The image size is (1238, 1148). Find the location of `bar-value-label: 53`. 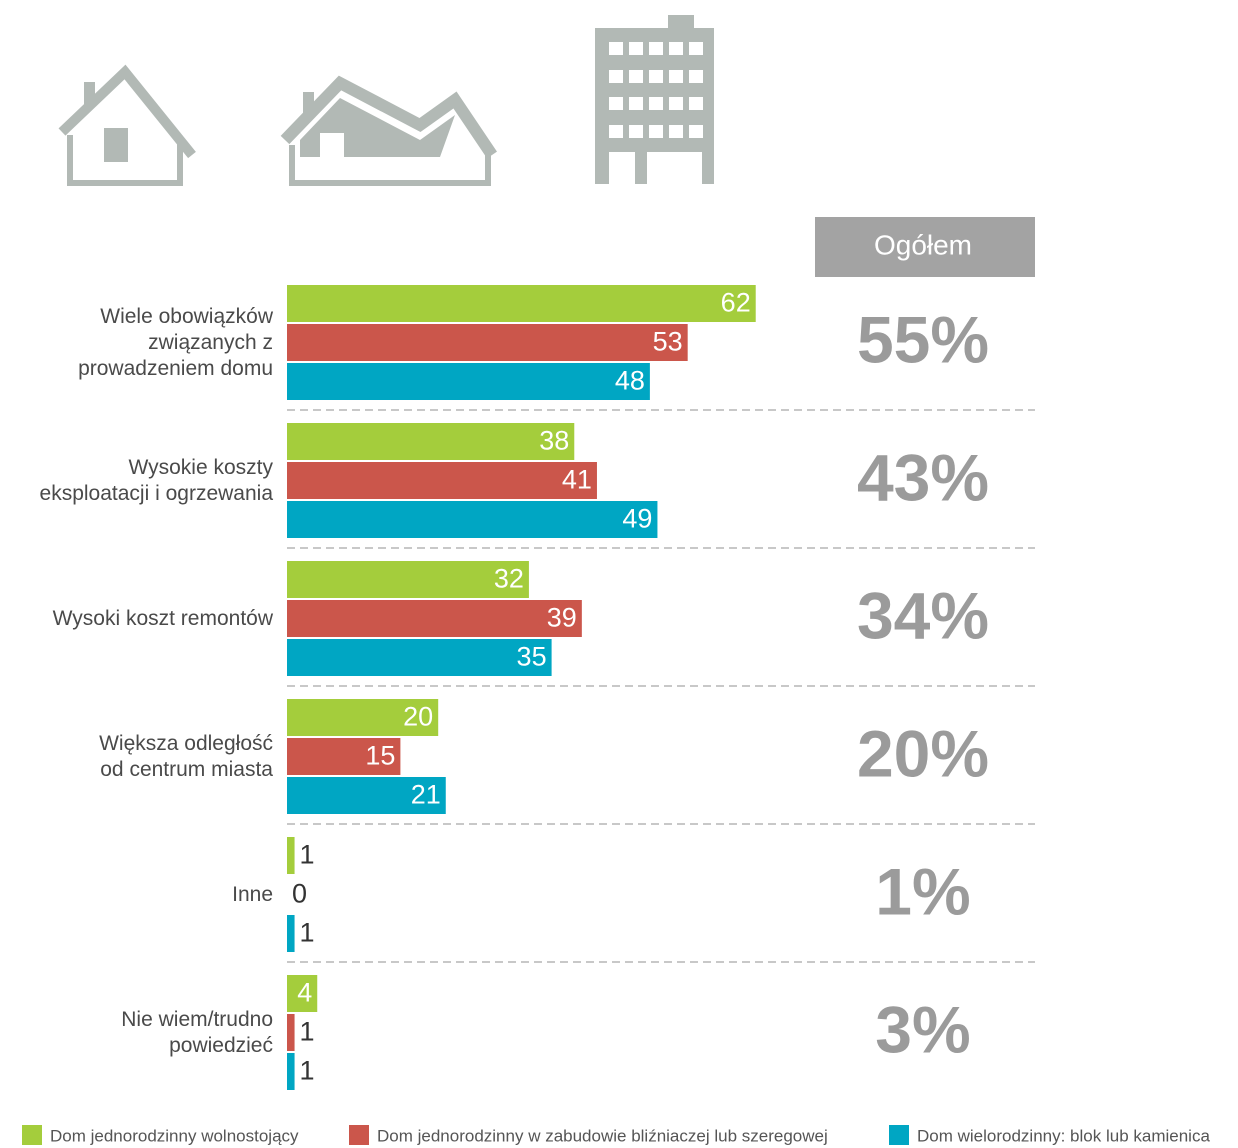

bar-value-label: 53 is located at coordinates (668, 342).